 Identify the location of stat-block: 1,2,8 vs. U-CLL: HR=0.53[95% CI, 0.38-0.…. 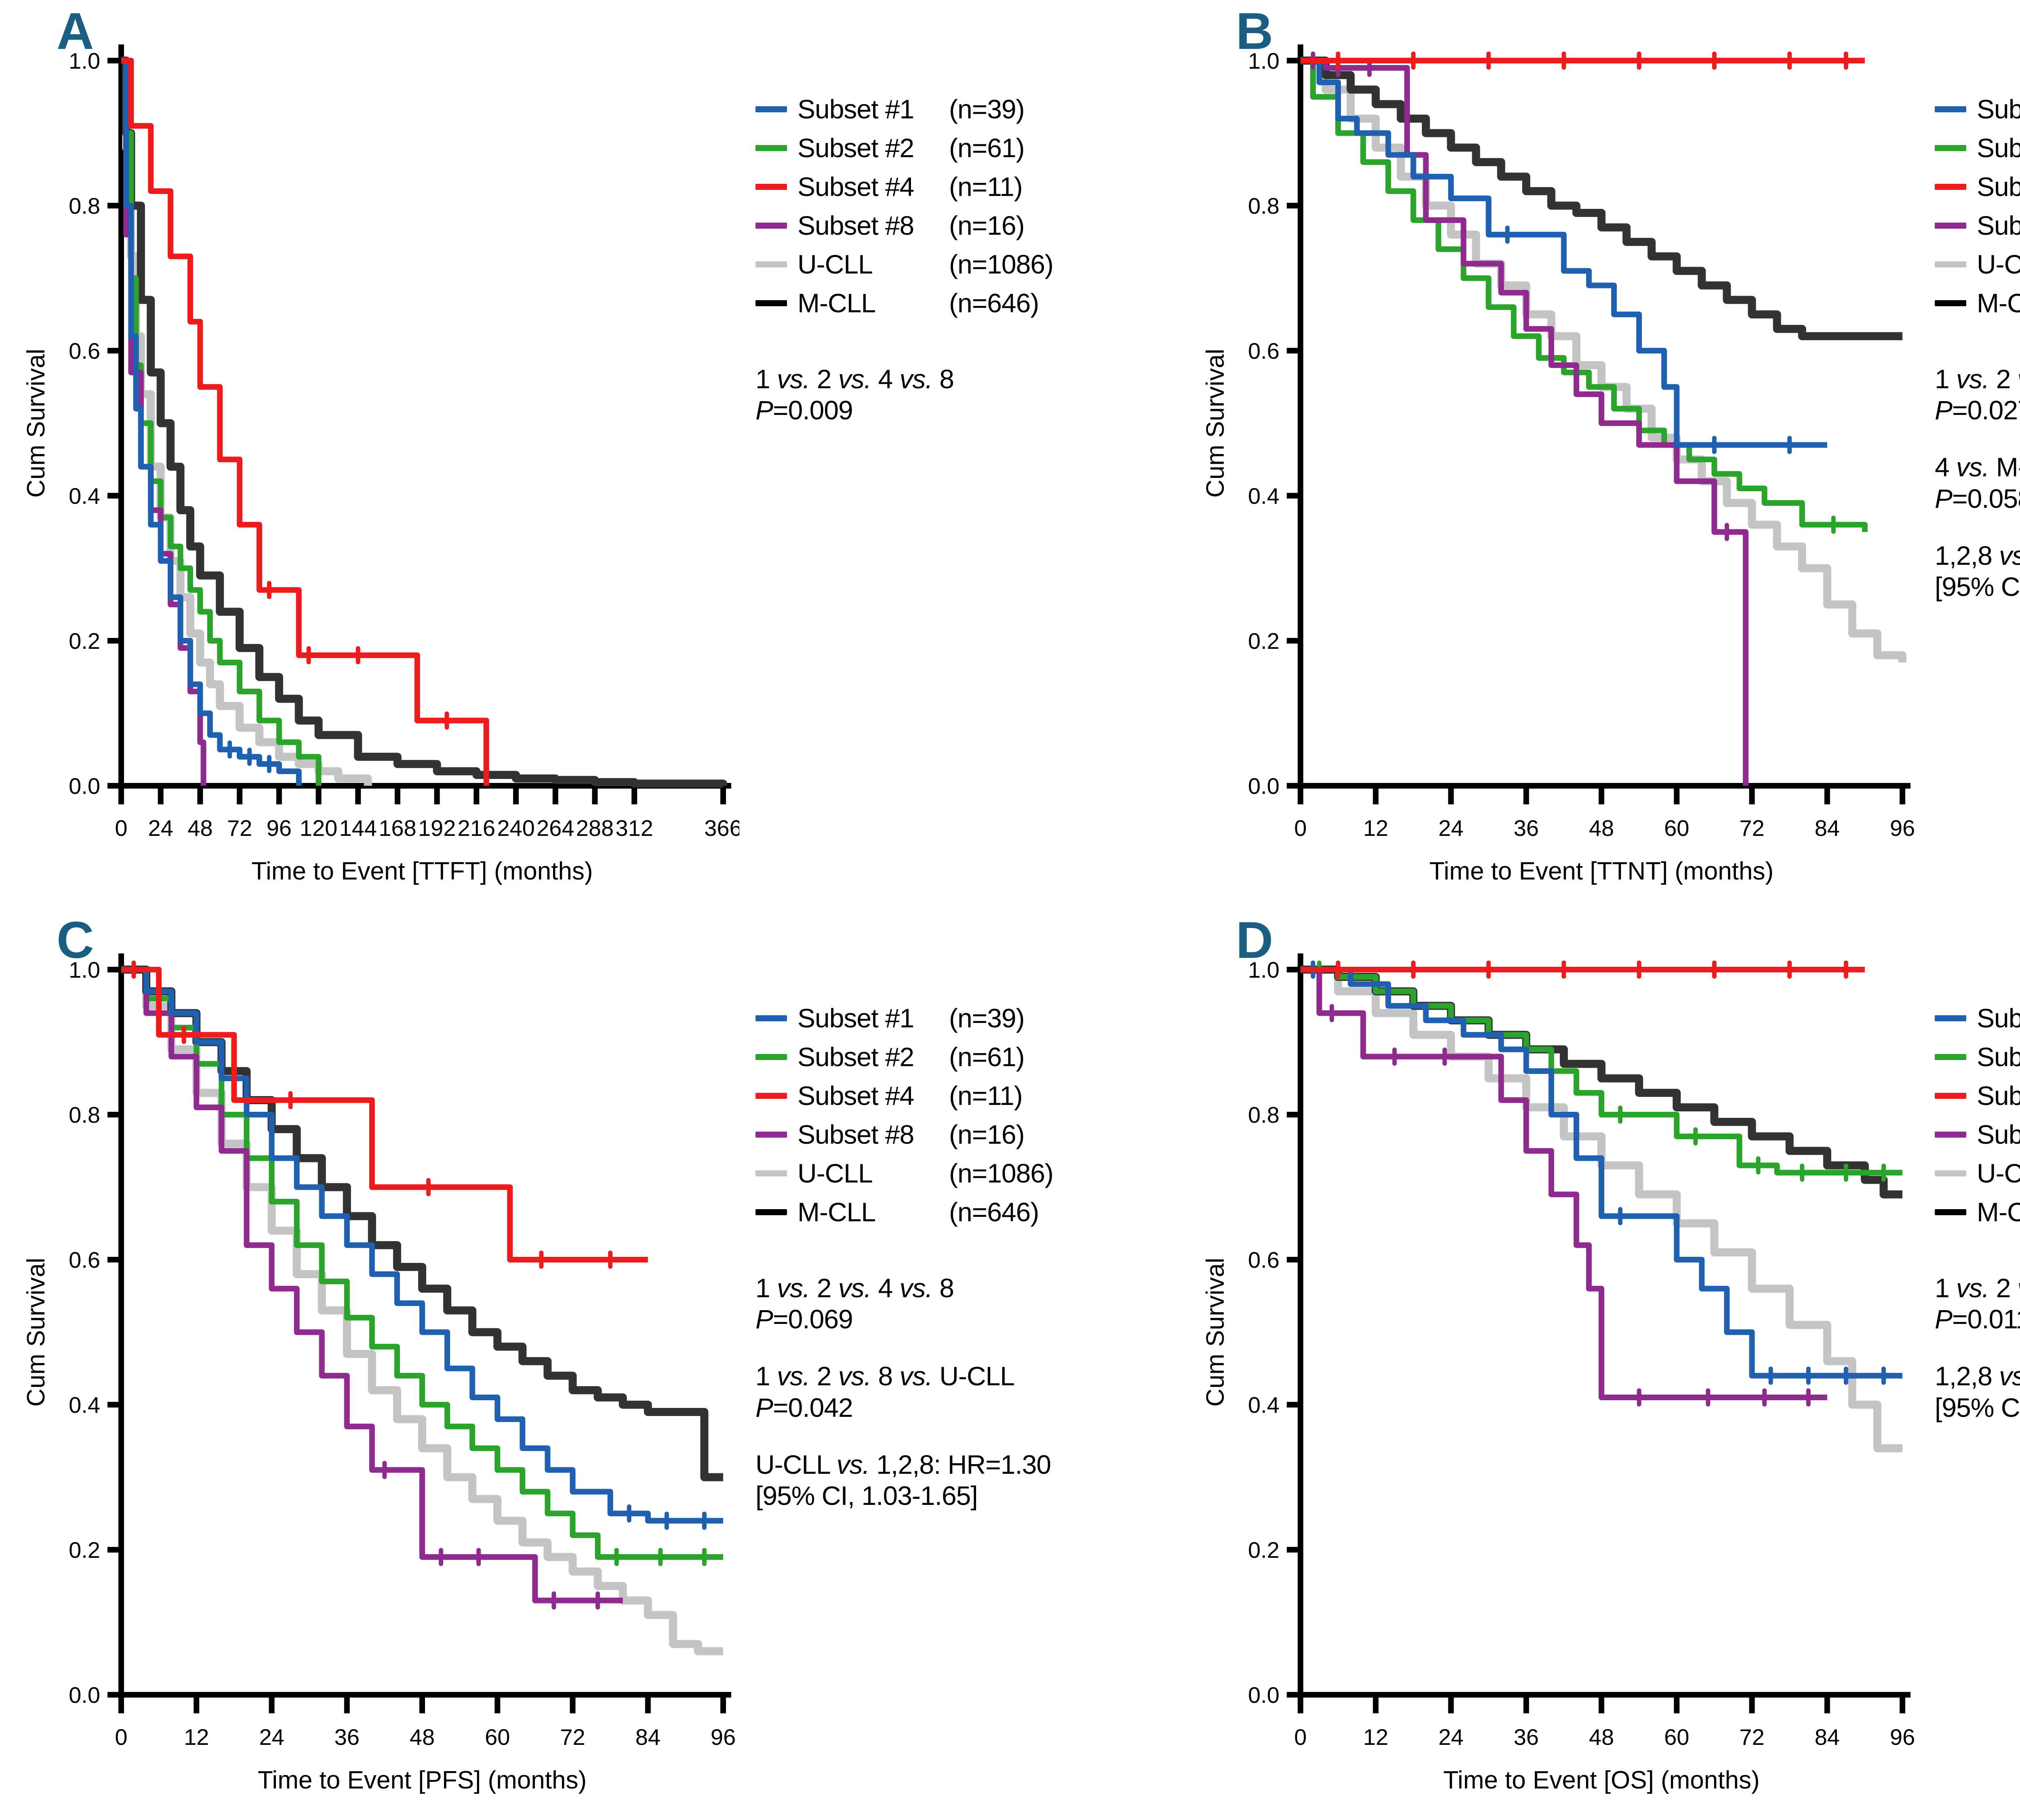
(1978, 571).